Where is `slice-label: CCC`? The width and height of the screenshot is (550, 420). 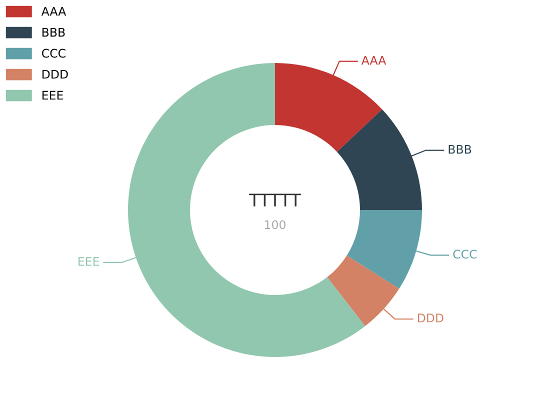
slice-label: CCC is located at coordinates (465, 254).